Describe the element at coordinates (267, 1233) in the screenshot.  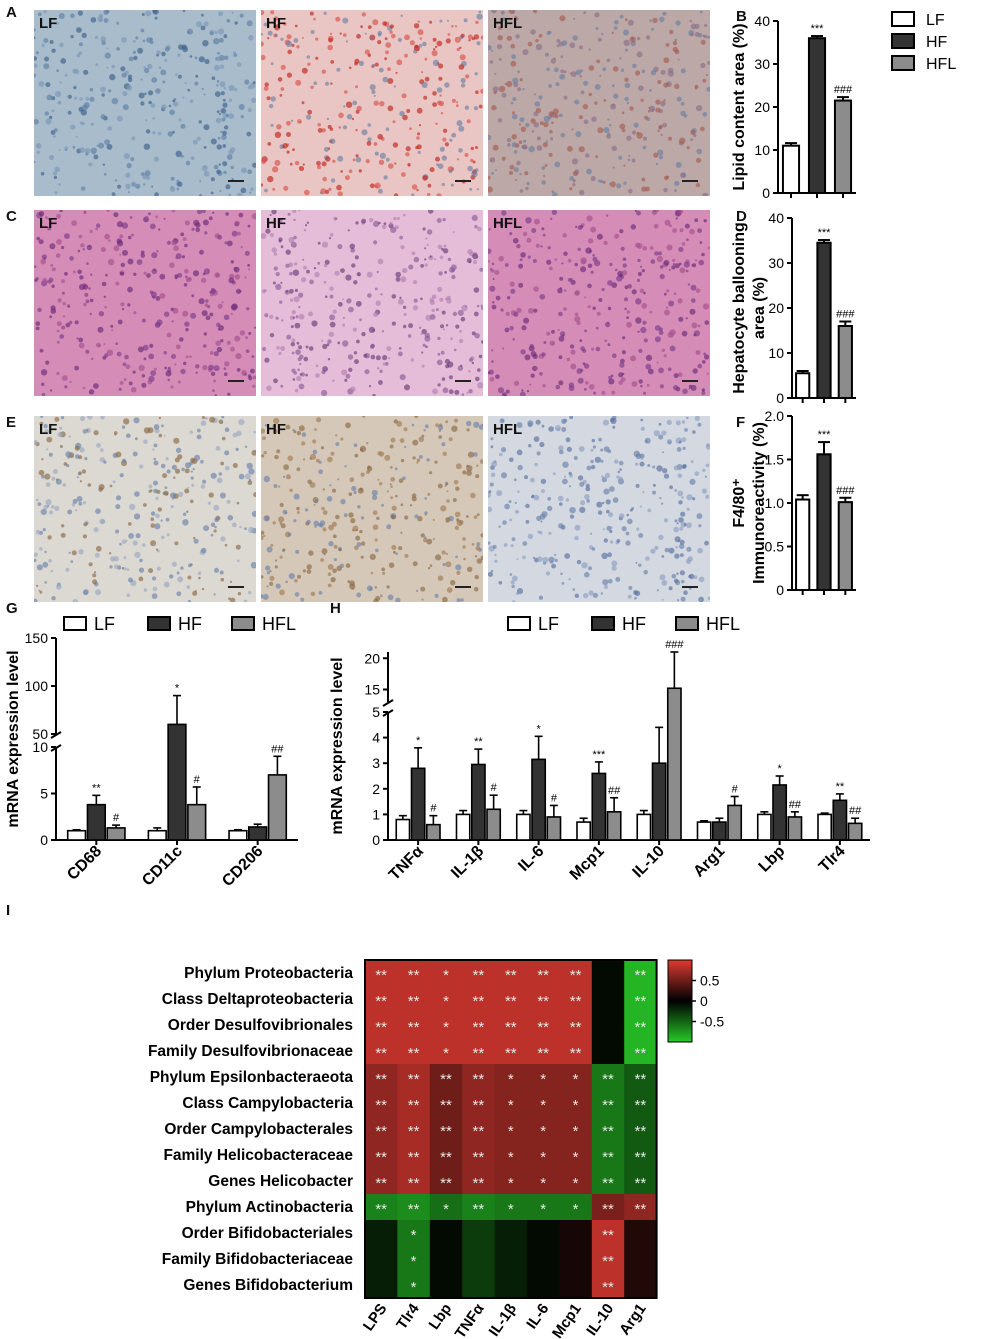
I see `heatmap-row-label: Order Bifidobacteriales` at that location.